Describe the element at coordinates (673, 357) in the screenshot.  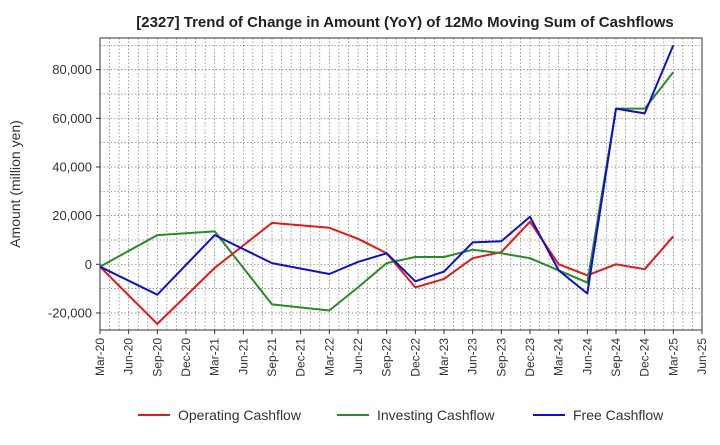
I see `x-tick-label: Mar-25` at that location.